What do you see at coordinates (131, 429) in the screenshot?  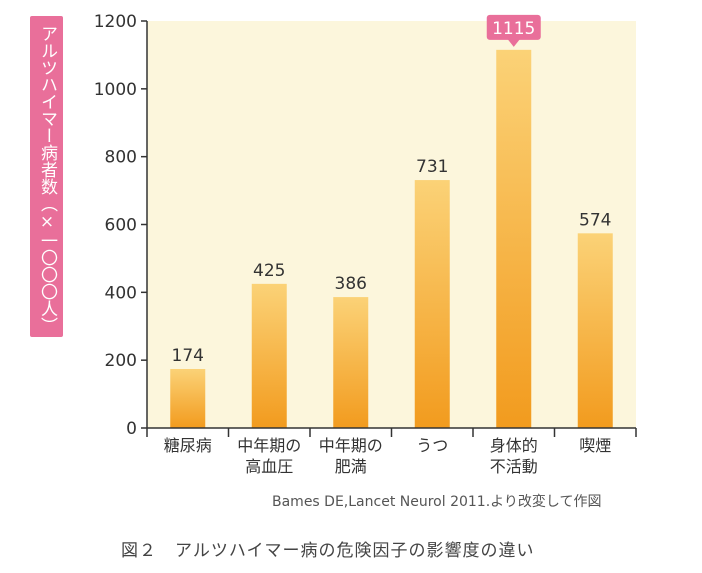 I see `y-tick-label: 0` at bounding box center [131, 429].